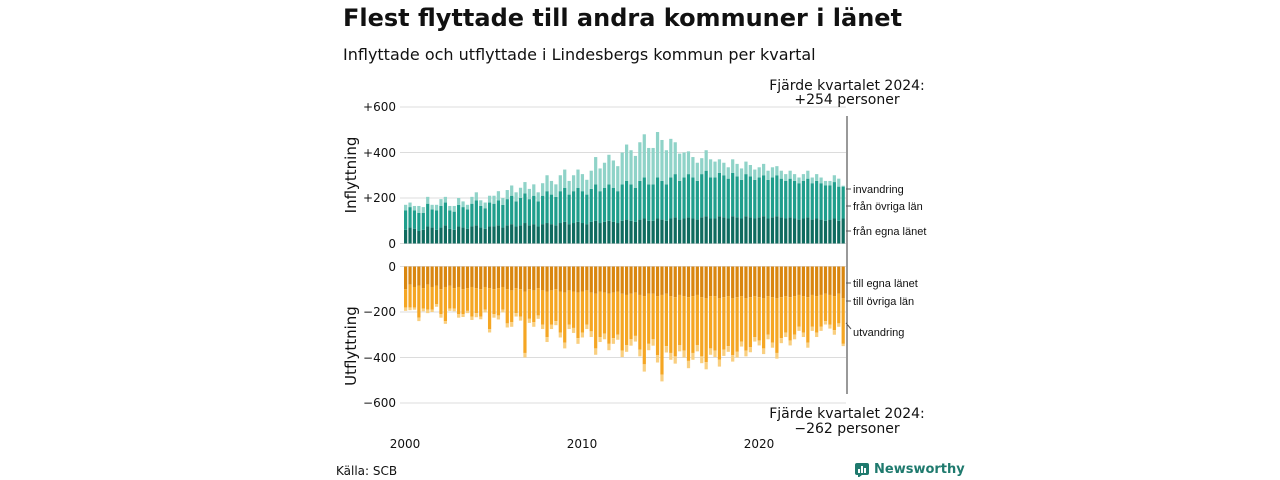 Image resolution: width=1280 pixels, height=480 pixels. What do you see at coordinates (367, 471) in the screenshot?
I see `source-note: Källa: SCB` at bounding box center [367, 471].